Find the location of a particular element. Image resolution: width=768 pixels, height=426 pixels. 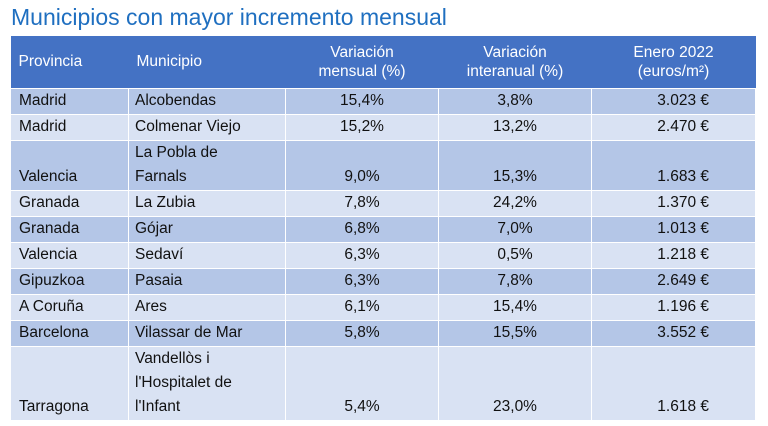

cell-variacion-interanual: 7,0% is located at coordinates (515, 229).